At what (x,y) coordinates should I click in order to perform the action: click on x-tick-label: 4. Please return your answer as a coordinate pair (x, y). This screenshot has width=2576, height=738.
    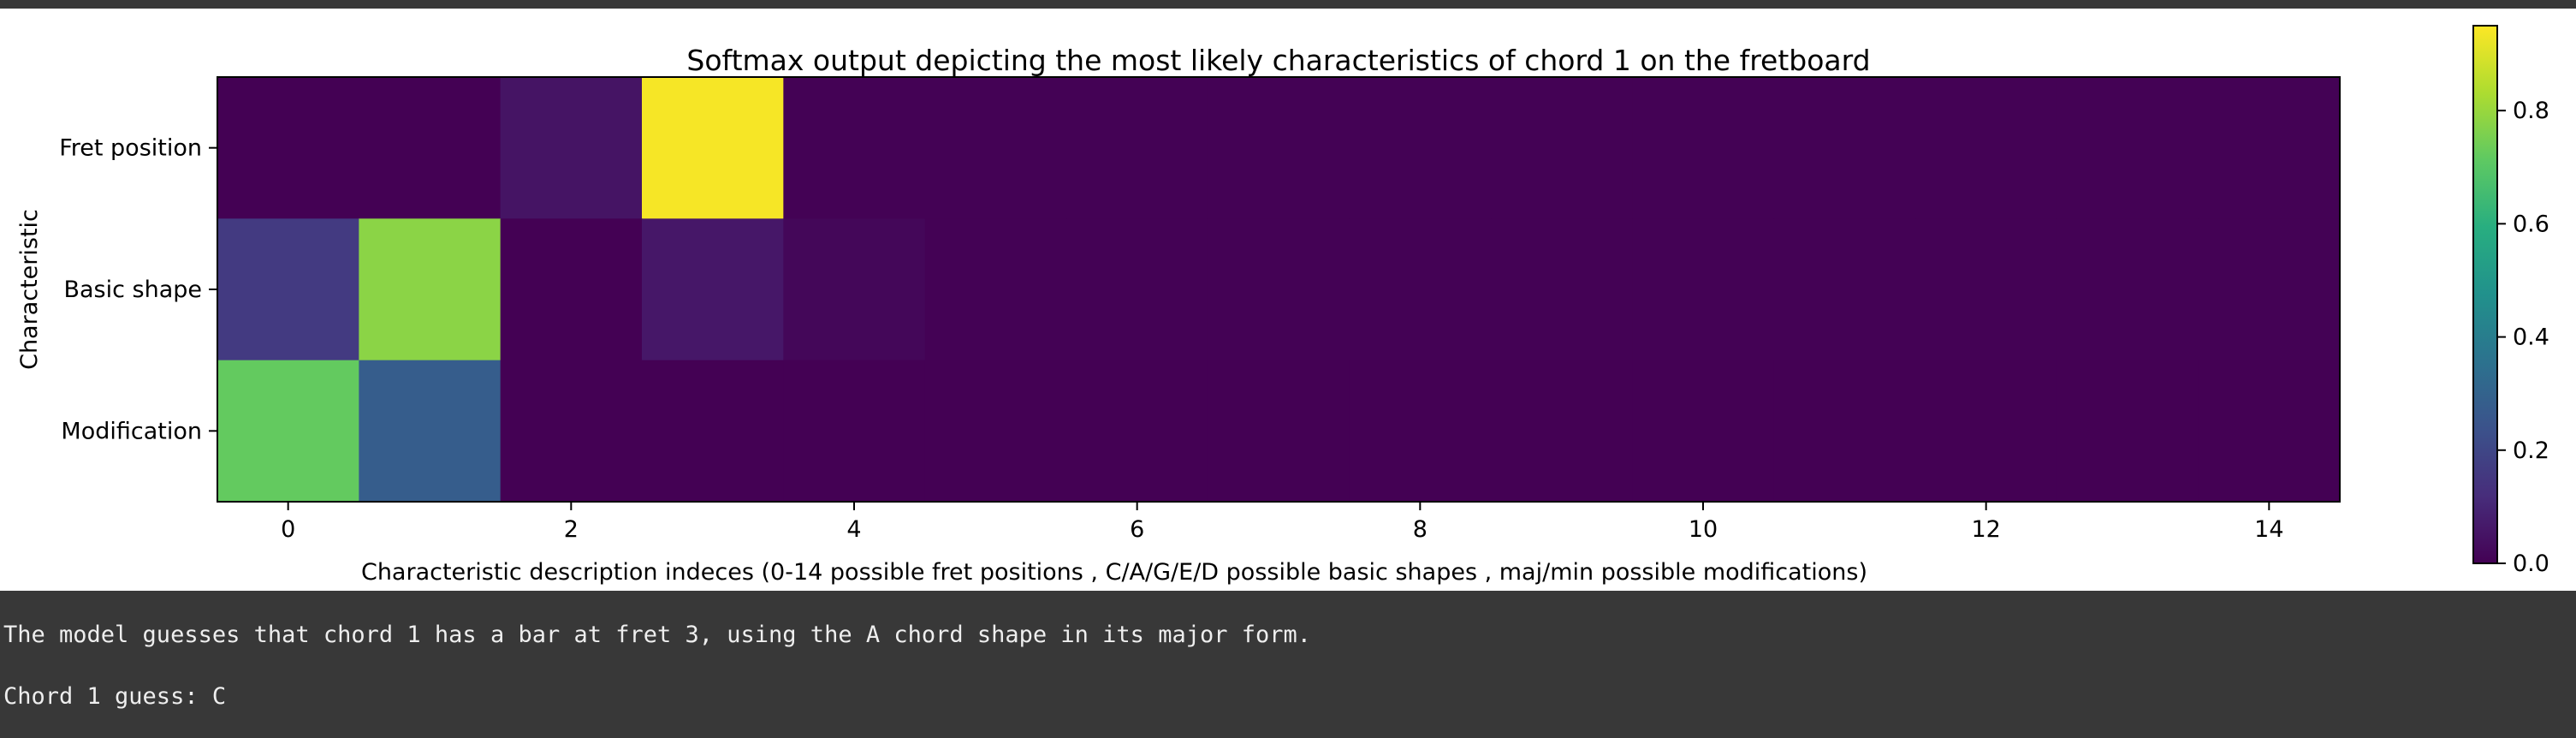
    Looking at the image, I should click on (853, 529).